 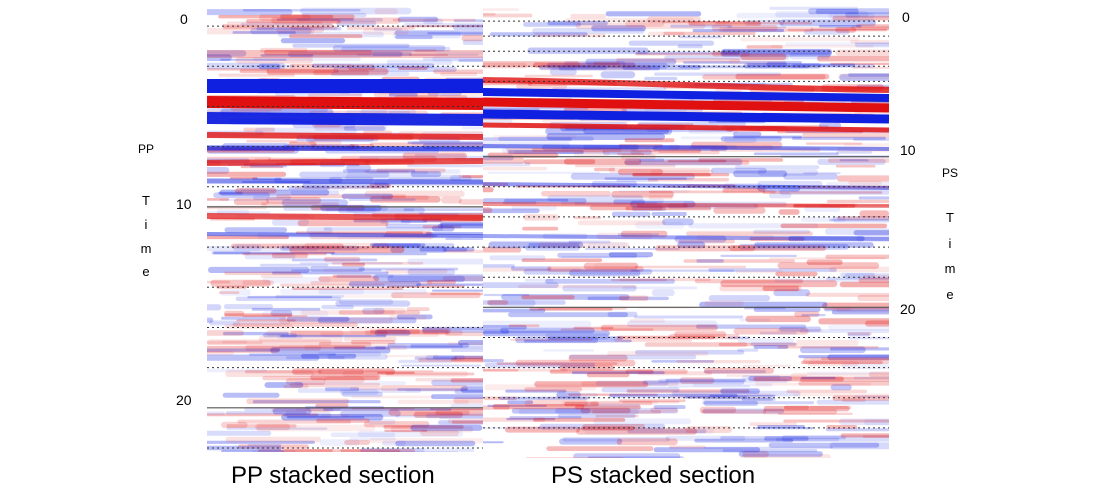 What do you see at coordinates (184, 19) in the screenshot?
I see `pp-tick-0: 0` at bounding box center [184, 19].